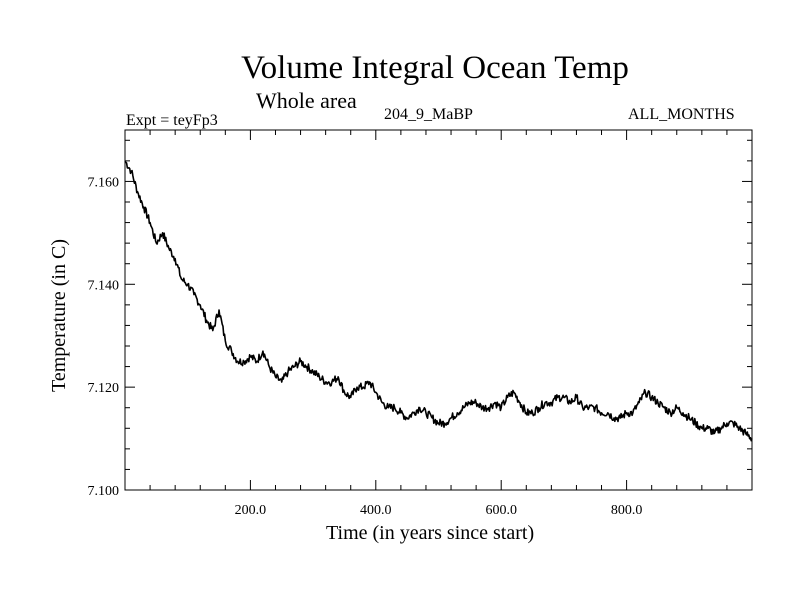 This screenshot has width=800, height=600. Describe the element at coordinates (251, 510) in the screenshot. I see `x-tick-label: 200.0` at that location.